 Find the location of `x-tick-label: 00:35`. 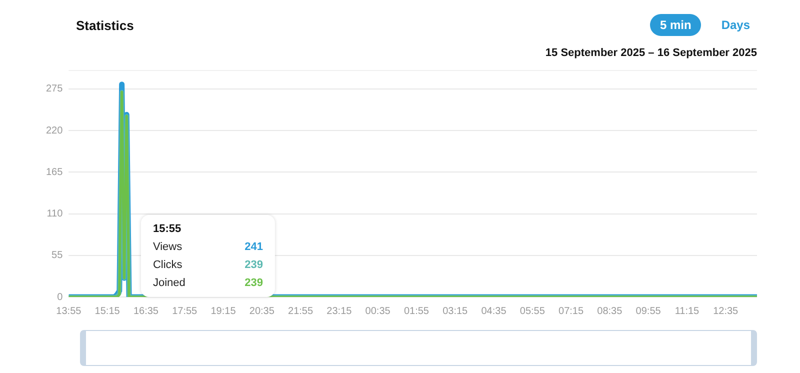

x-tick-label: 00:35 is located at coordinates (378, 311).